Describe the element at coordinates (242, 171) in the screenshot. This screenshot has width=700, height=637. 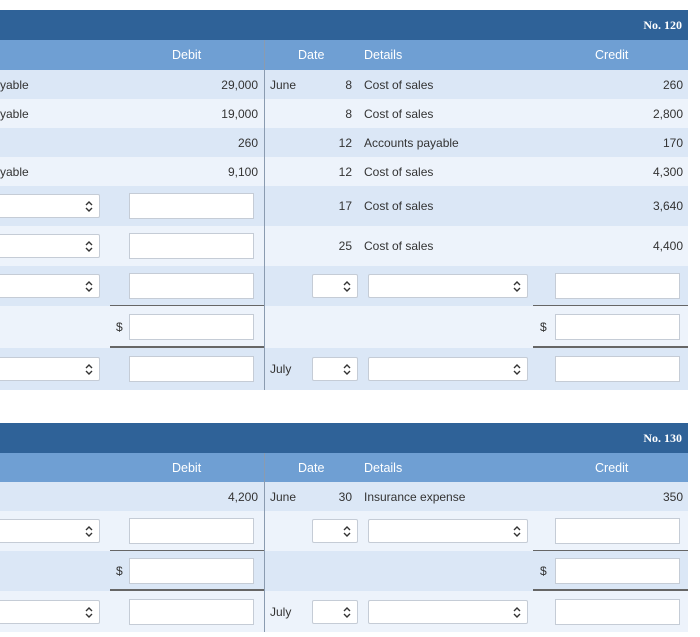
I see `debit-amount: 9,100` at that location.